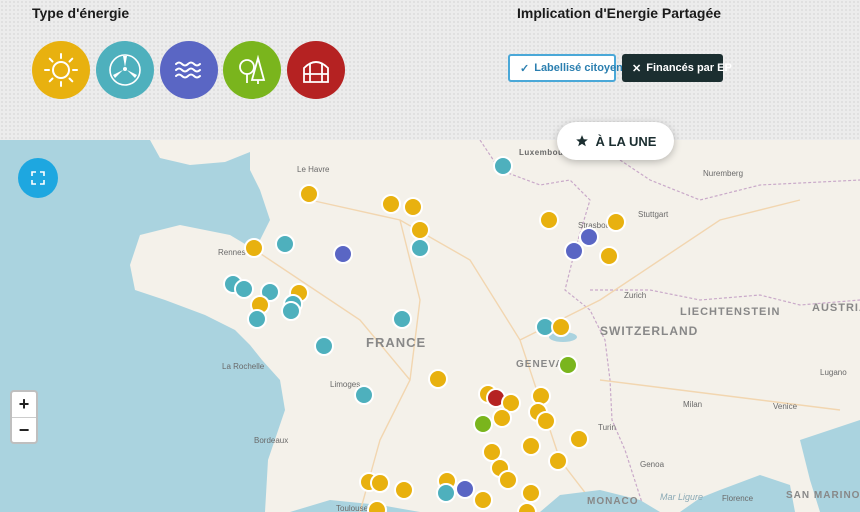 This screenshot has width=860, height=512. I want to click on label-lugano: Lugano, so click(833, 372).